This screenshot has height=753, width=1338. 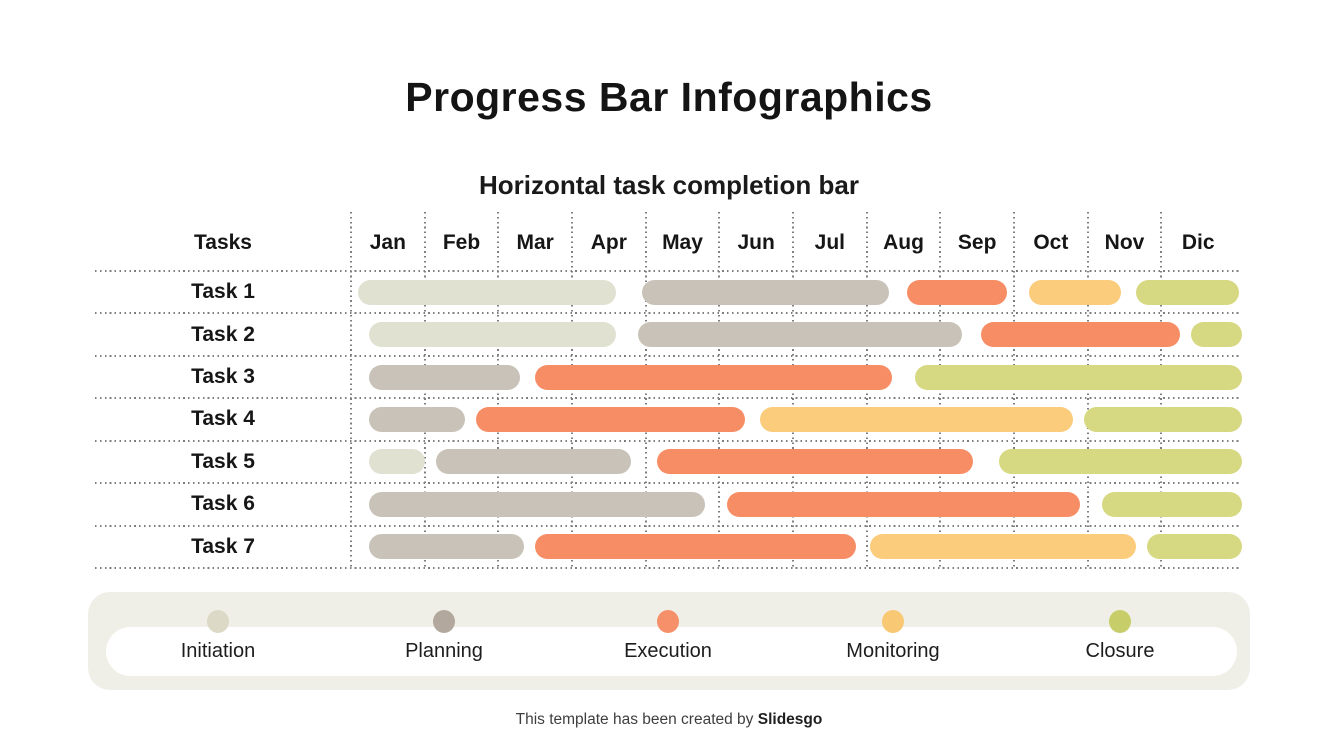 What do you see at coordinates (669, 185) in the screenshot?
I see `chart-subtitle: Horizontal task completion bar` at bounding box center [669, 185].